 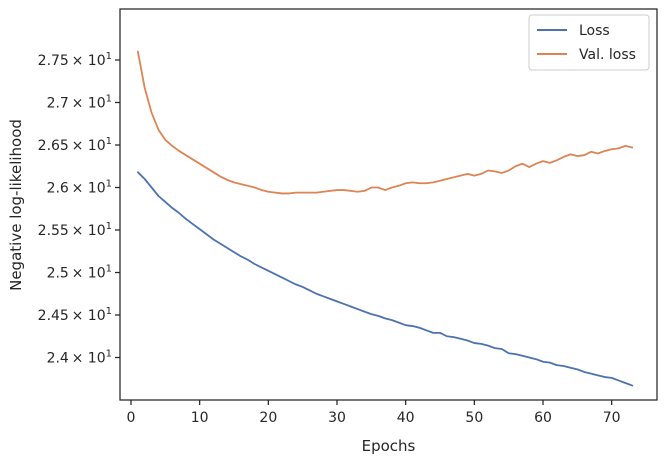 What do you see at coordinates (79, 103) in the screenshot?
I see `y-tick-label: 2.7 × 10¹` at bounding box center [79, 103].